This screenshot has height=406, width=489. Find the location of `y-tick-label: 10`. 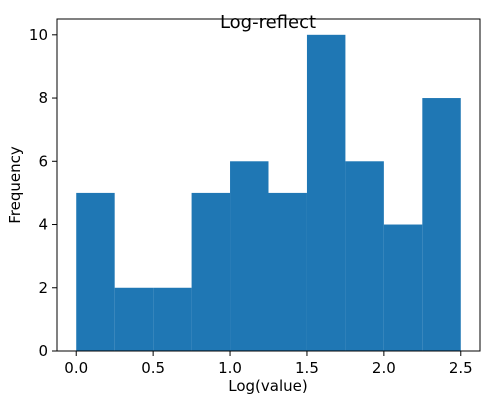

y-tick-label: 10 is located at coordinates (38, 35).